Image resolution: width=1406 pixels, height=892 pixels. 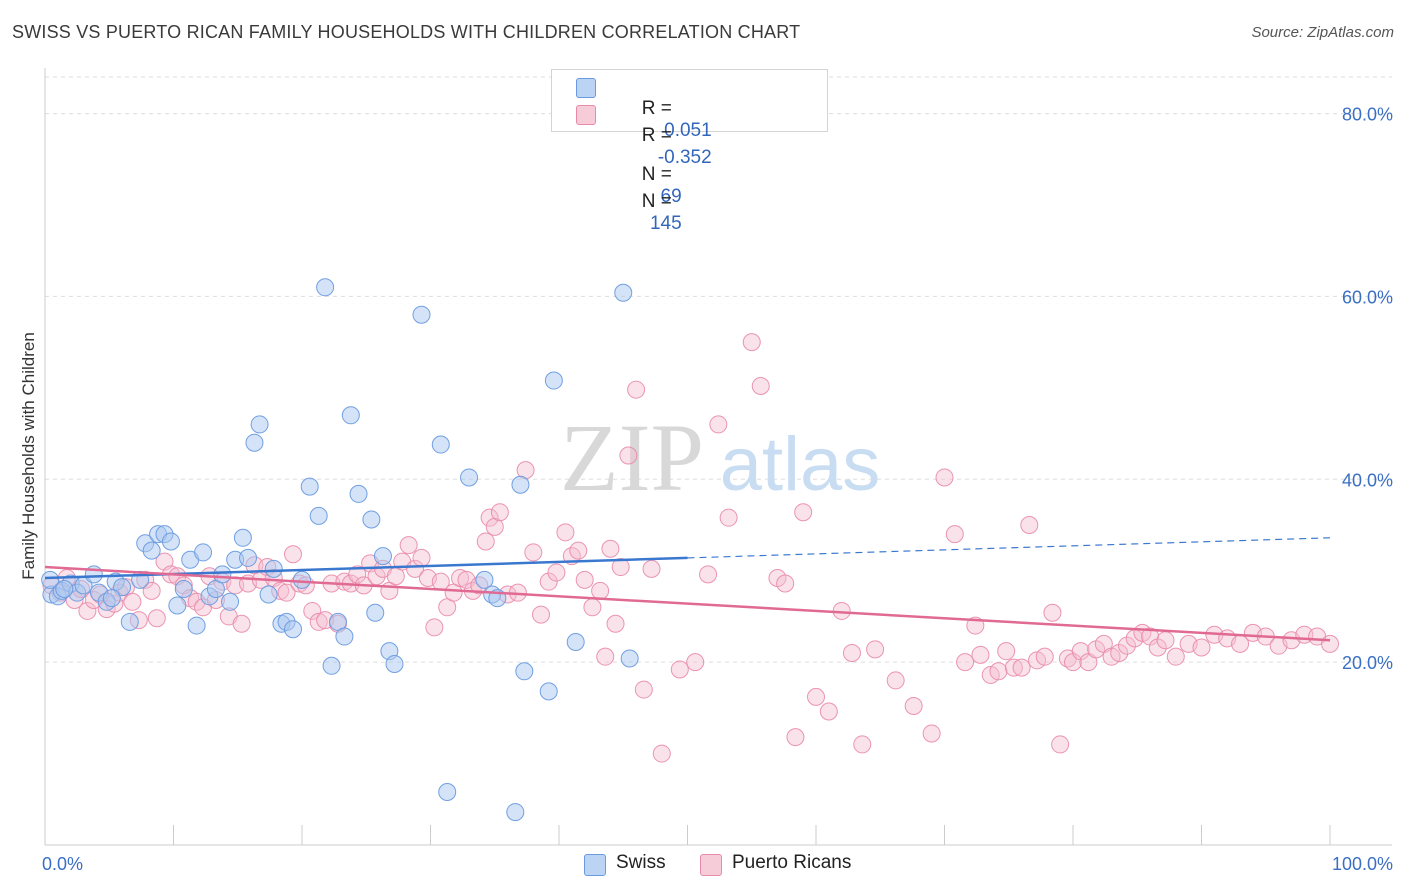 I want to click on legend-label-pr: Puerto Ricans, so click(x=792, y=862).